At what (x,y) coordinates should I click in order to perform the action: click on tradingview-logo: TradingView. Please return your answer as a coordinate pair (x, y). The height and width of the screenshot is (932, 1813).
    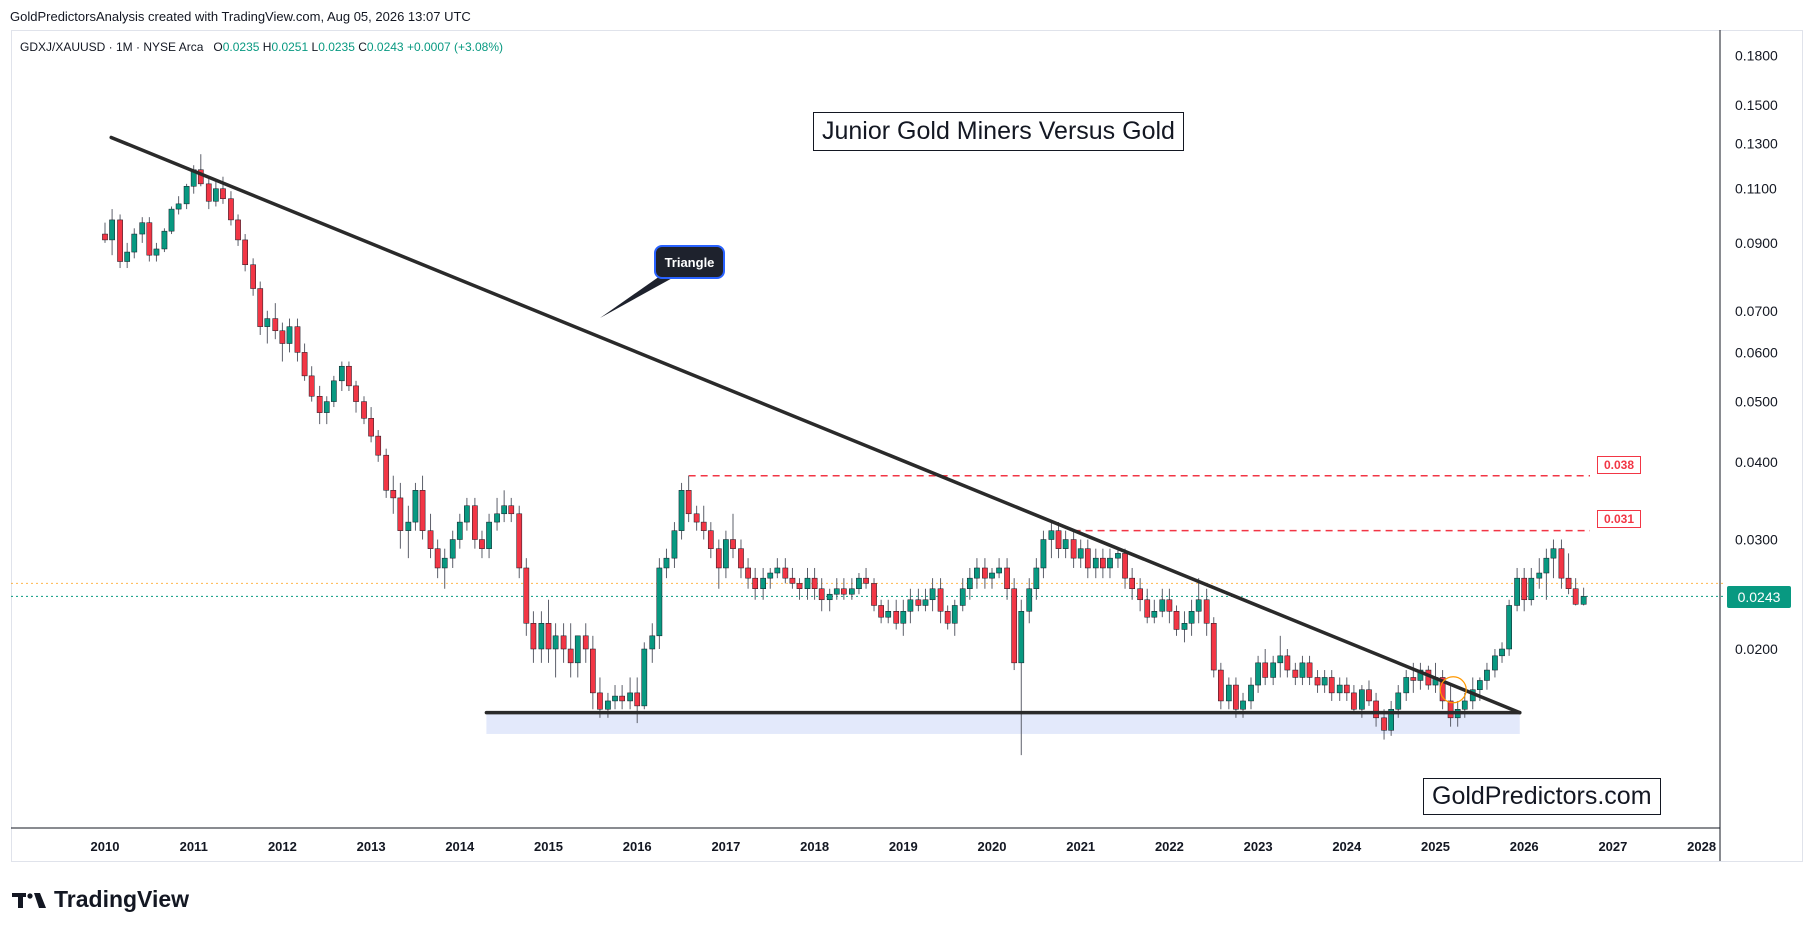
    Looking at the image, I should click on (100, 899).